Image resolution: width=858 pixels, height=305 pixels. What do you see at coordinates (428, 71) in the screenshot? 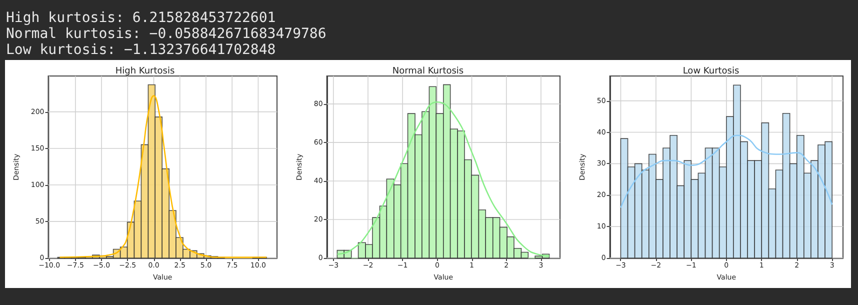
I see `chart-title: Normal Kurtosis` at bounding box center [428, 71].